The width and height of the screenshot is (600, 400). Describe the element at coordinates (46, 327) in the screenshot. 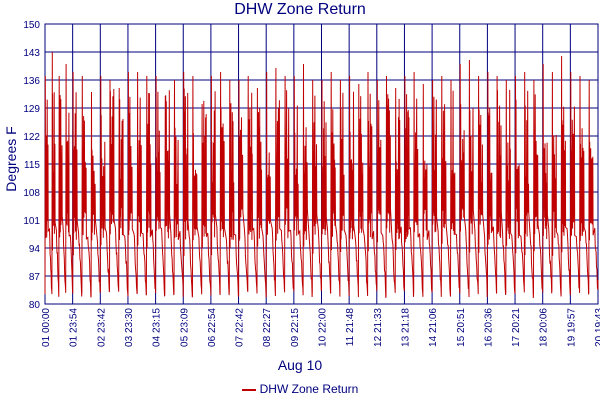

I see `x-tick-label: 01 00:00` at that location.